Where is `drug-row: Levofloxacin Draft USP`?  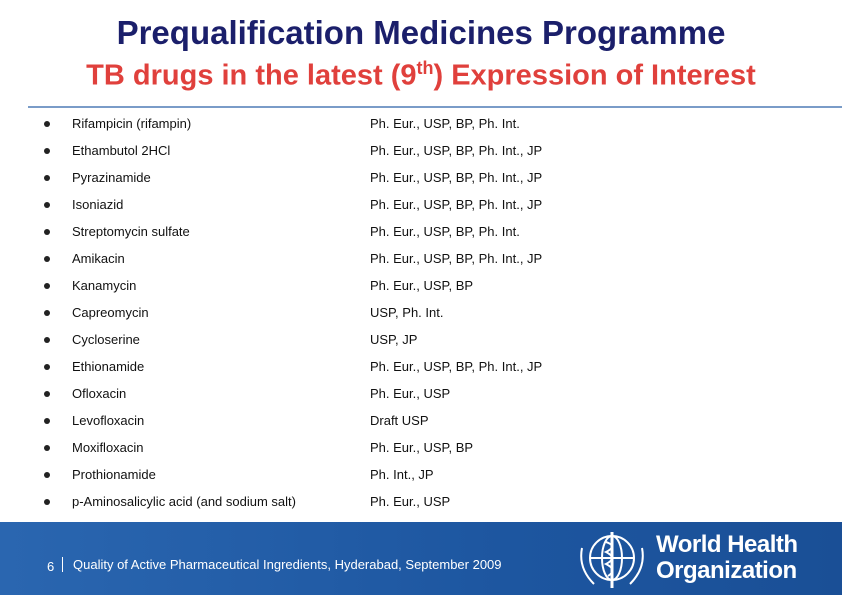 drug-row: Levofloxacin Draft USP is located at coordinates (421, 422).